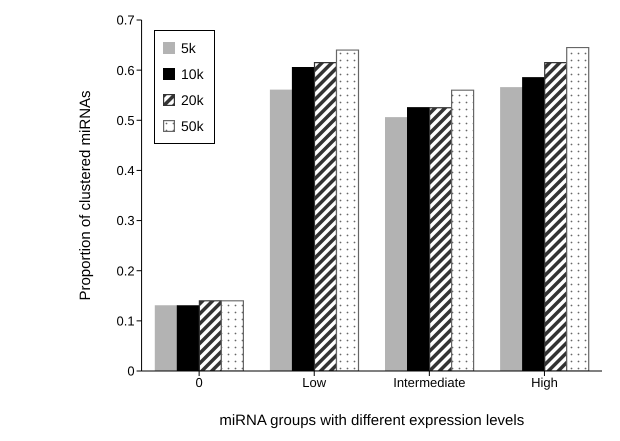 The height and width of the screenshot is (441, 620). Describe the element at coordinates (131, 371) in the screenshot. I see `y-tick-label: 0` at that location.